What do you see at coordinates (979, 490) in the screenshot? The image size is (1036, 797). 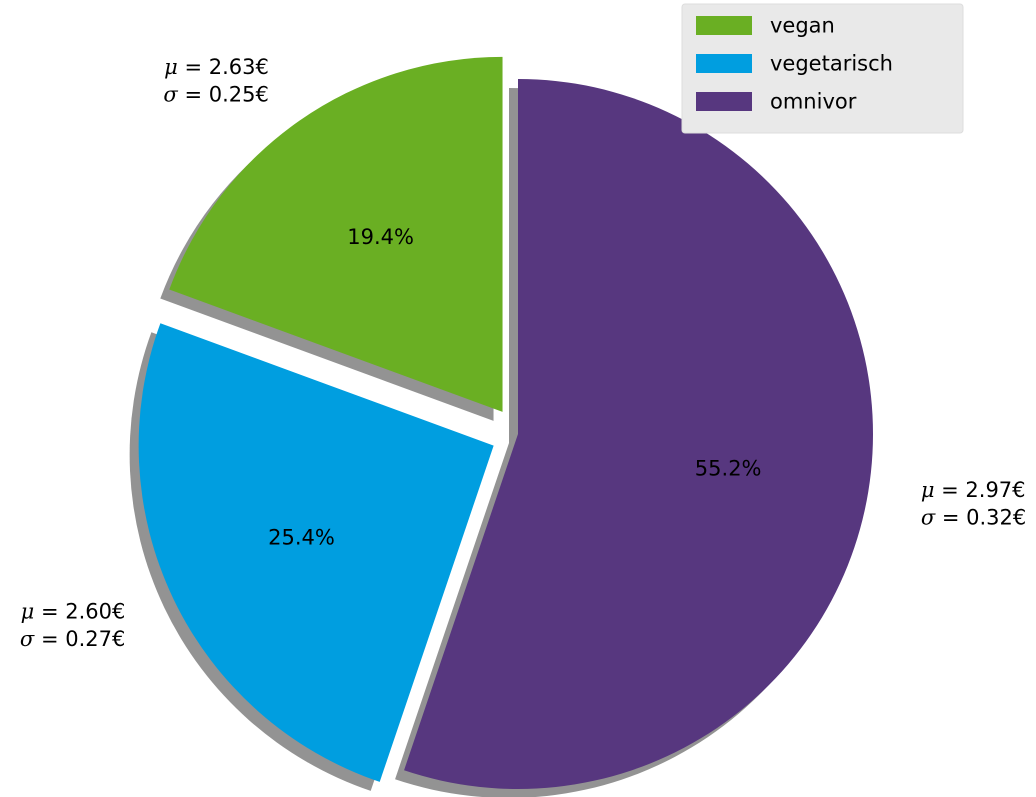 I see `mean-value: = 2.97€` at bounding box center [979, 490].